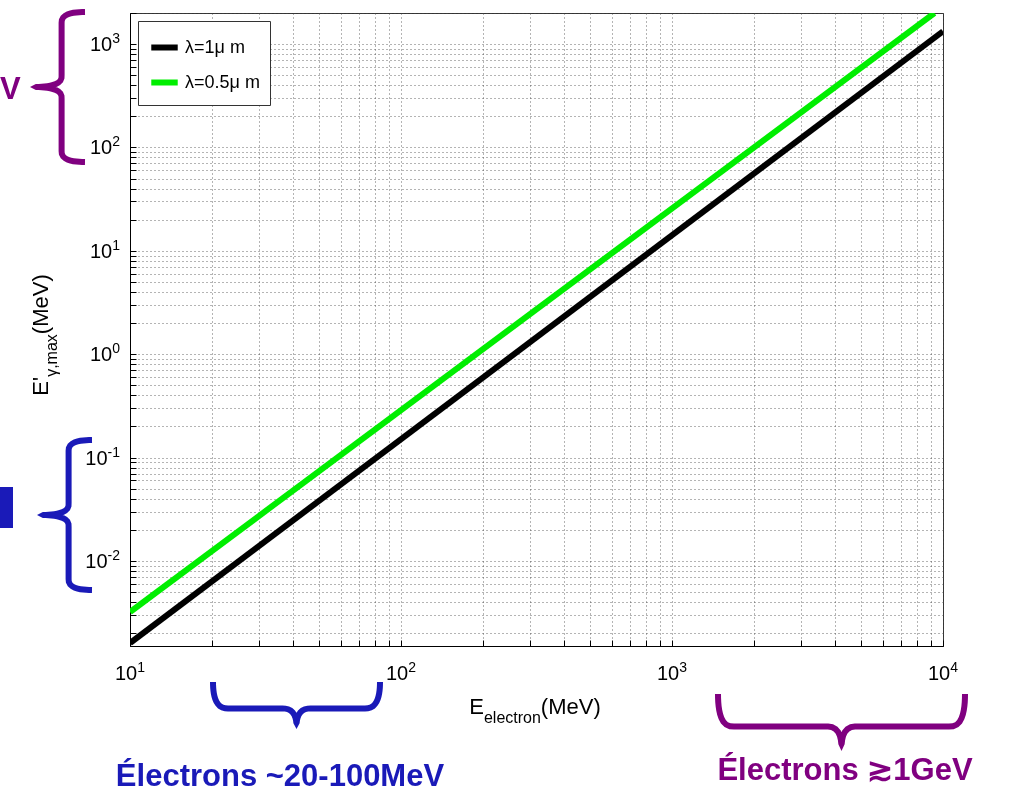 The height and width of the screenshot is (795, 1023). What do you see at coordinates (105, 249) in the screenshot?
I see `y-tick-label: 10$^{1}$` at bounding box center [105, 249].